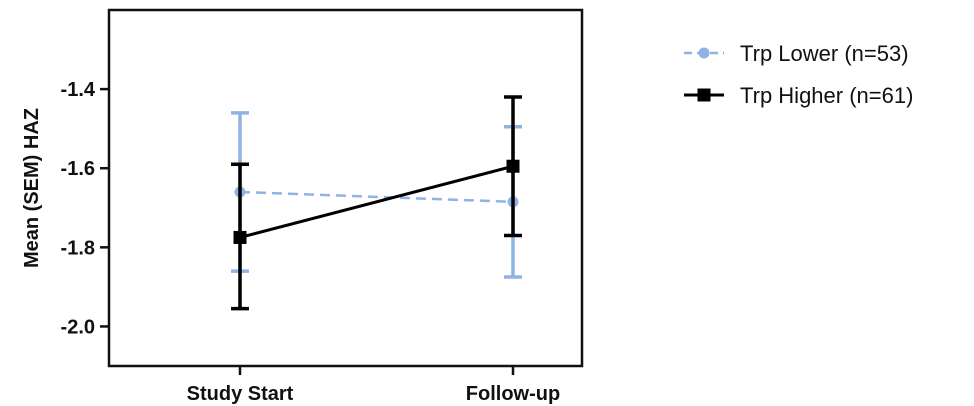  I want to click on y-tick-label: -1.8, so click(78, 248).